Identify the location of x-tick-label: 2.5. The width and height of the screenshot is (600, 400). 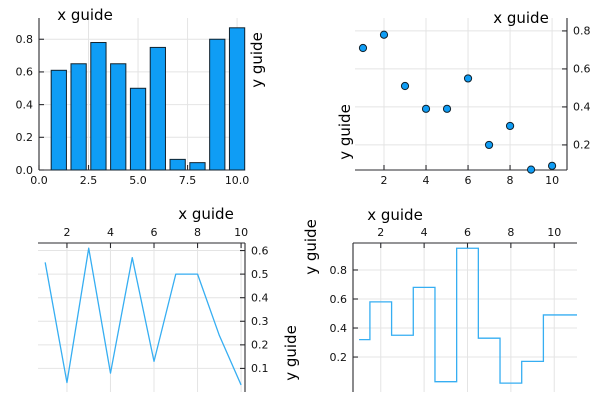
(89, 180).